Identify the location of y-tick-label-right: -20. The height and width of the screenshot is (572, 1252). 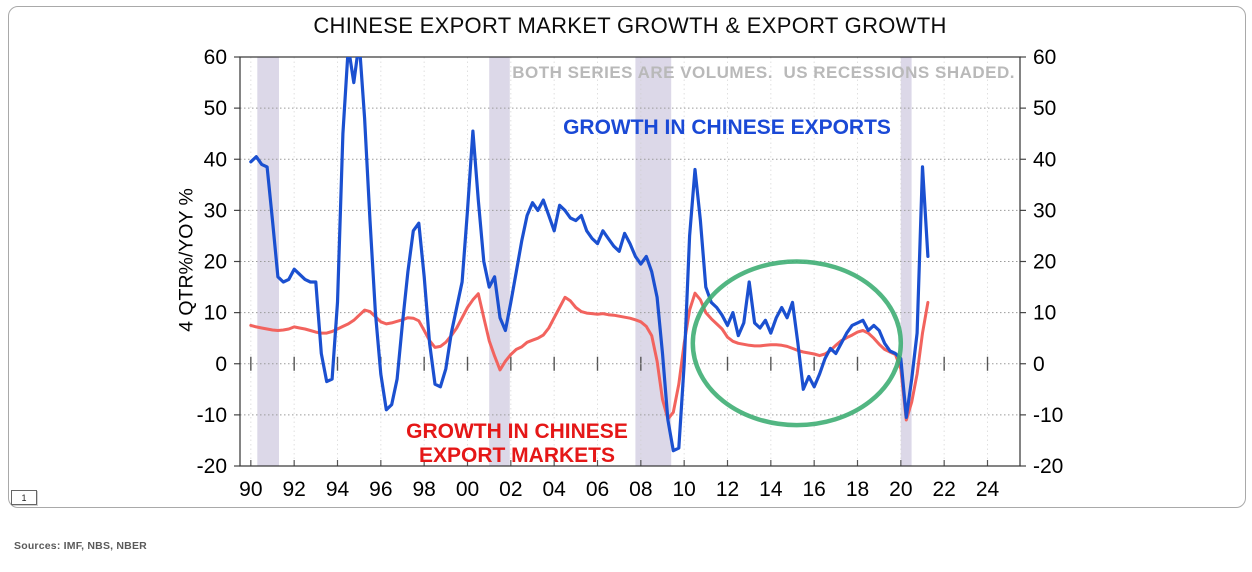
(1048, 466).